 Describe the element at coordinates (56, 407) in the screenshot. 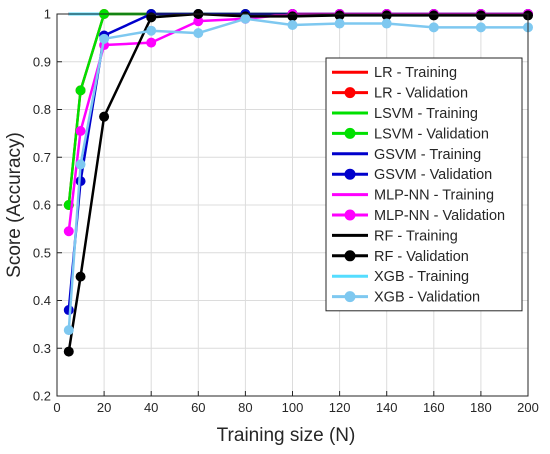

I see `x-tick-label: 0` at that location.